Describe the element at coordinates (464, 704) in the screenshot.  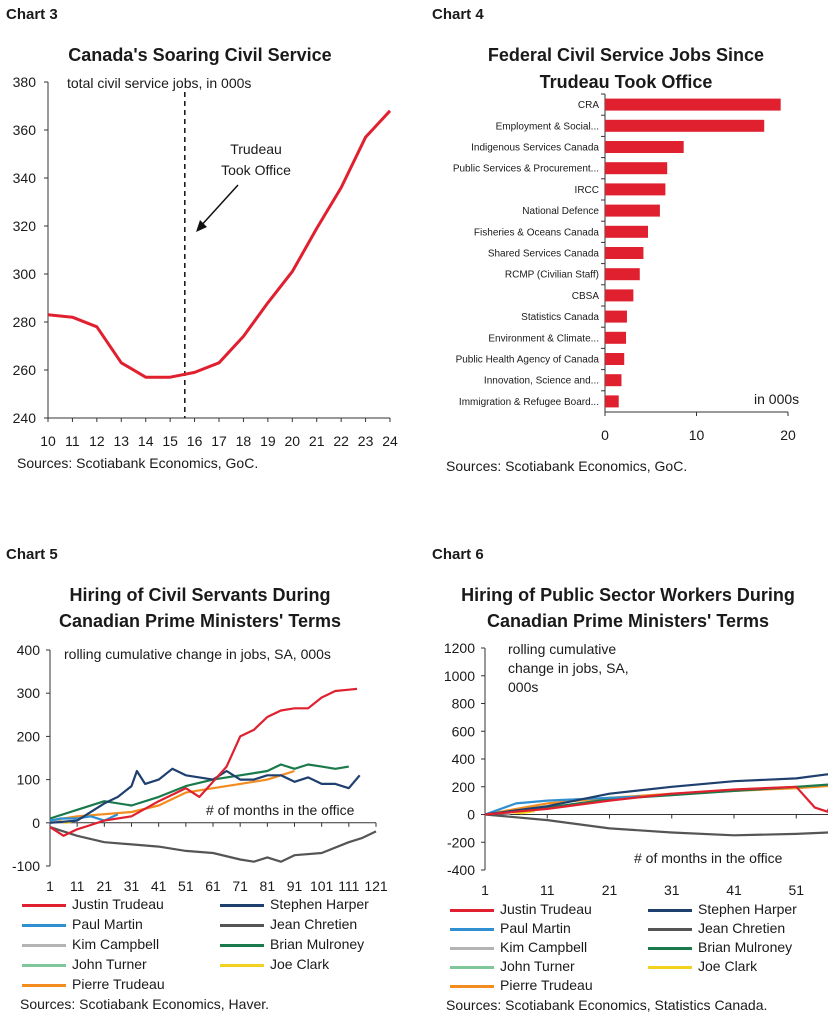
I see `chart6-y-tick-label: 800` at that location.